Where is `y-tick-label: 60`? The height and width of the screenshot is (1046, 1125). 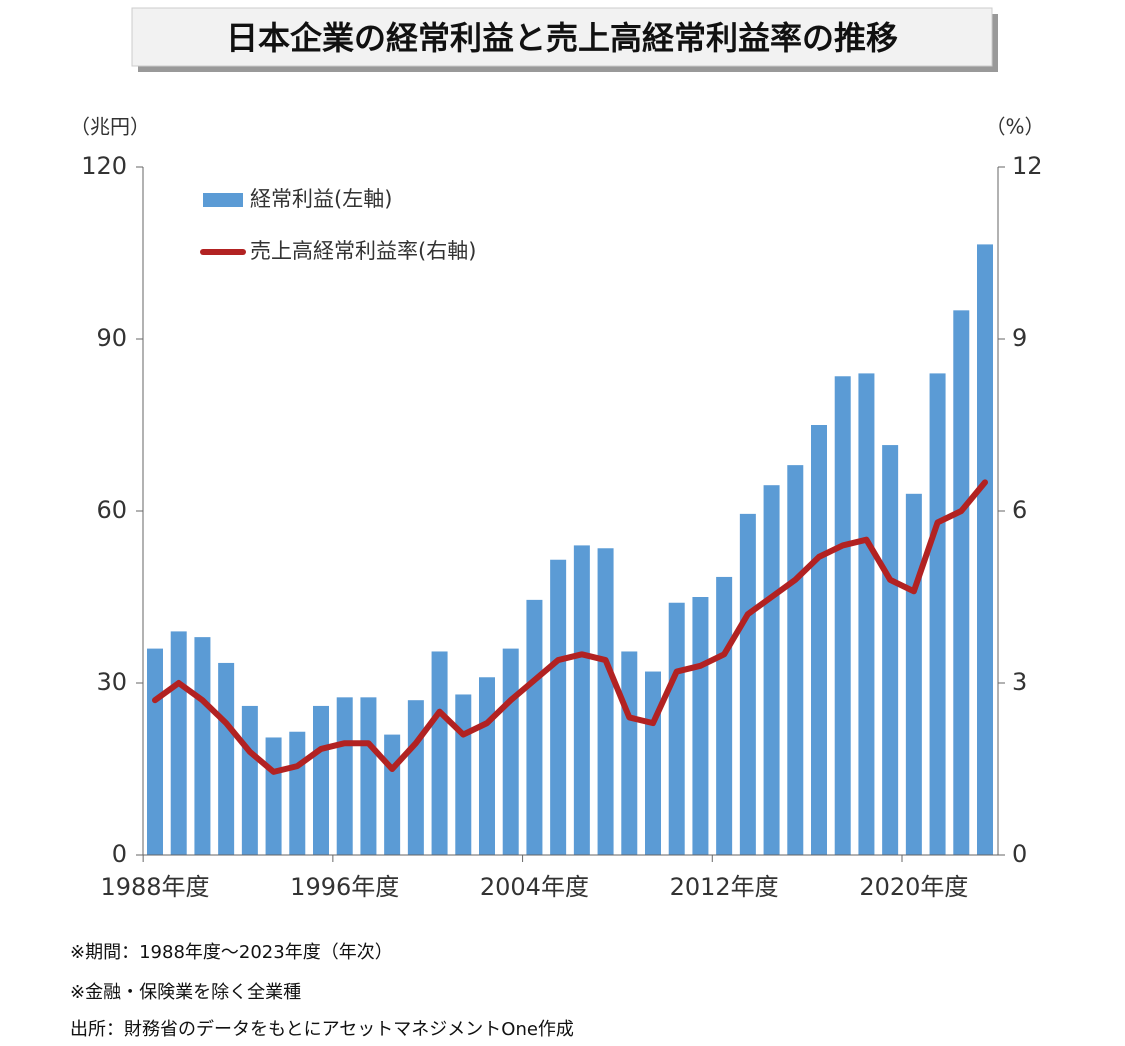
y-tick-label: 60 is located at coordinates (111, 510).